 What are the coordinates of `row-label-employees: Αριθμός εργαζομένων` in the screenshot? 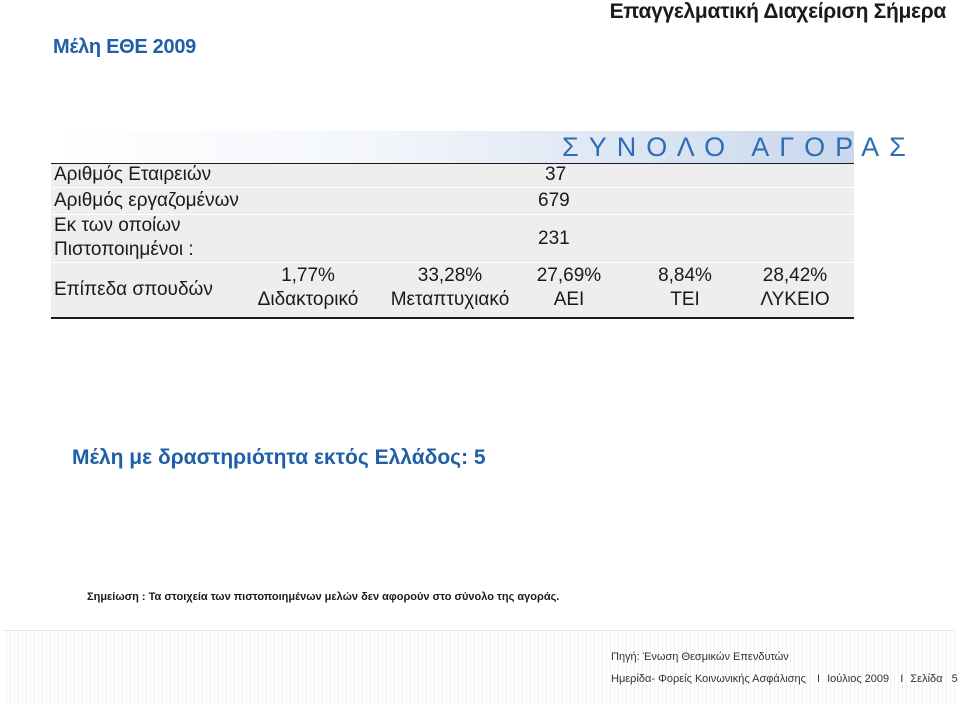 It's located at (146, 200).